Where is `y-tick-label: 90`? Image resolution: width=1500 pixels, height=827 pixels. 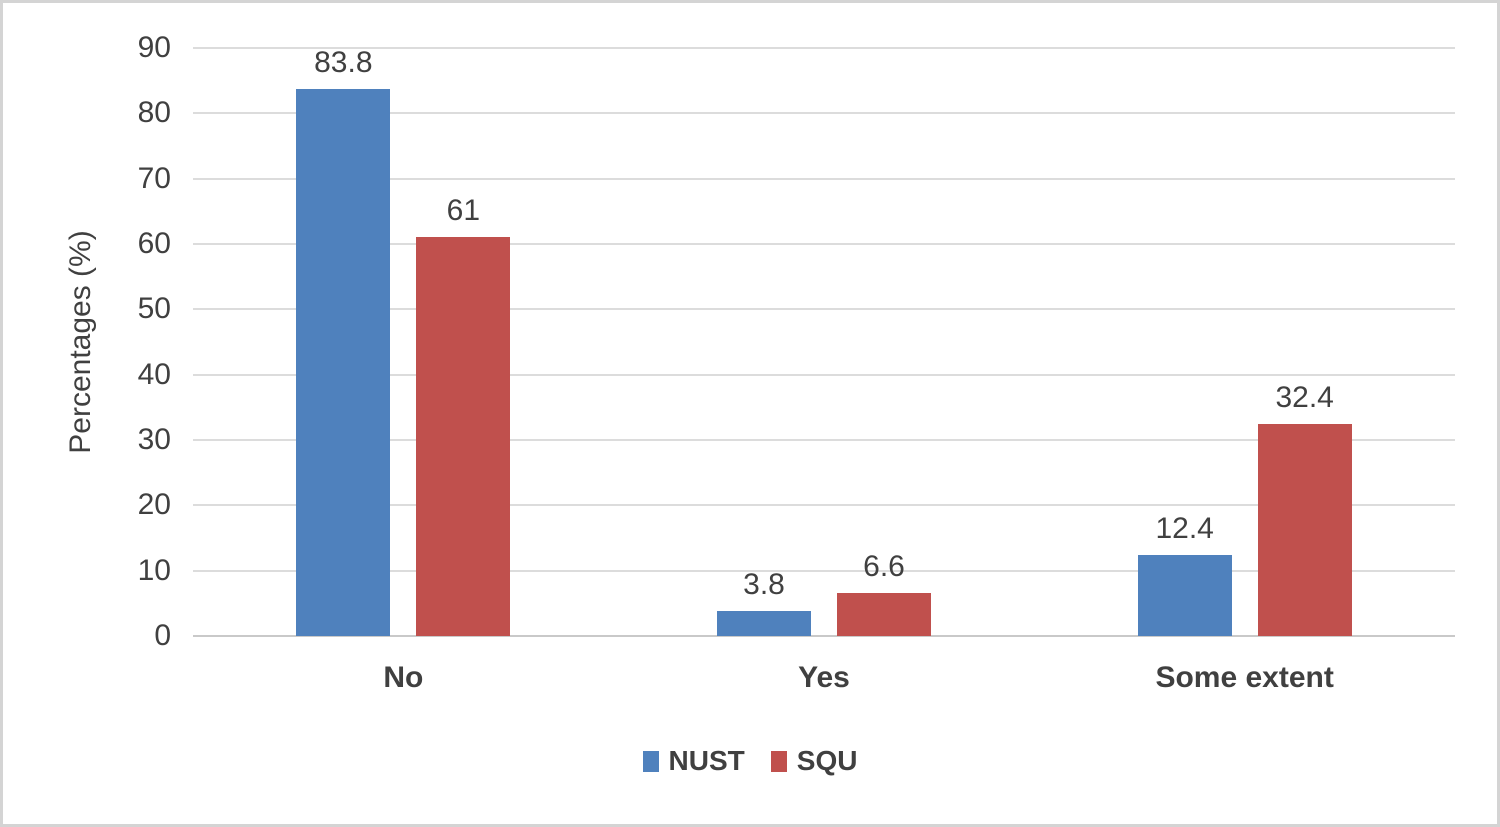 y-tick-label: 90 is located at coordinates (154, 47).